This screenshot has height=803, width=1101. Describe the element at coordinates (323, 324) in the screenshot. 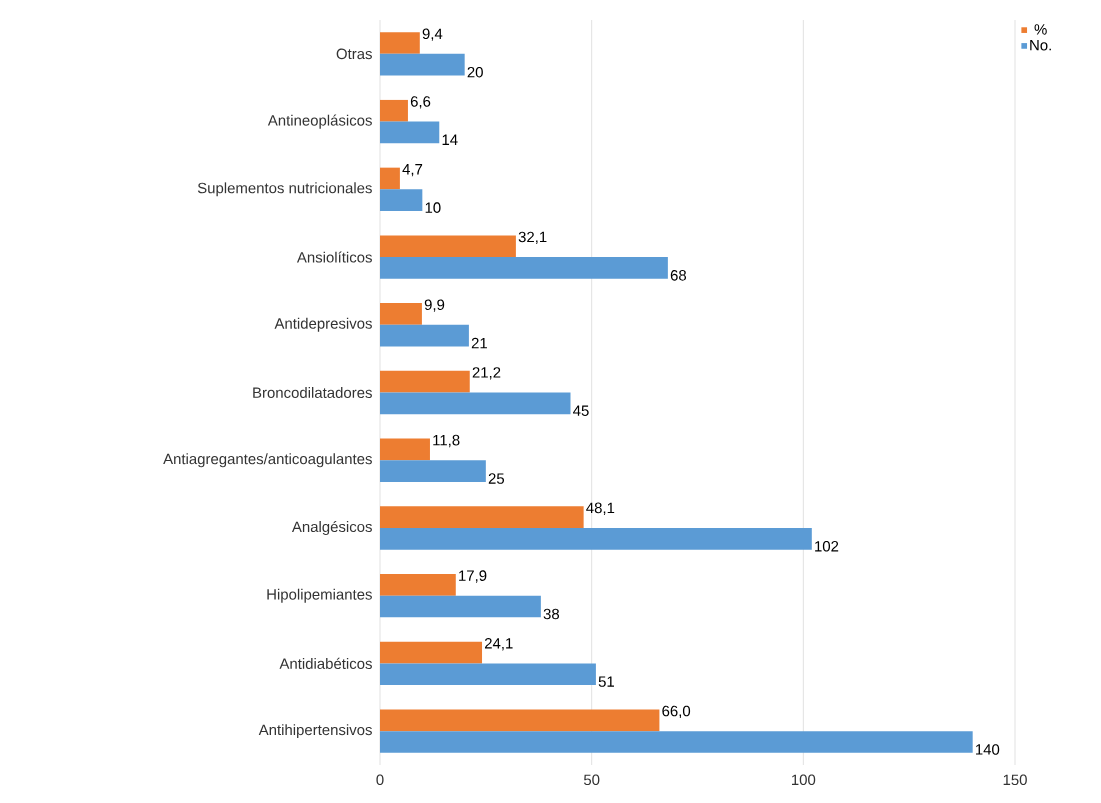

I see `y-tick-label: Antidepresivos` at that location.